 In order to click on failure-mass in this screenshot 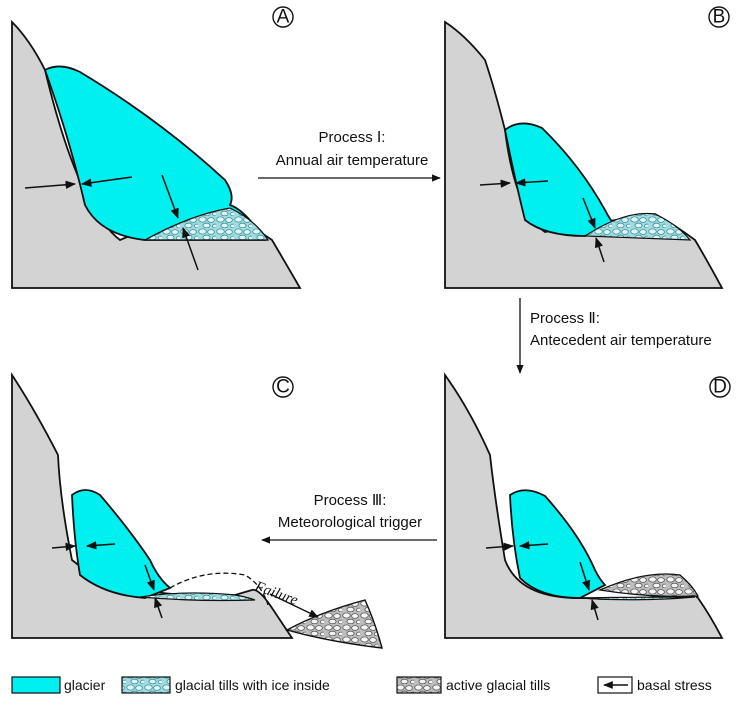, I will do `click(334, 624)`.